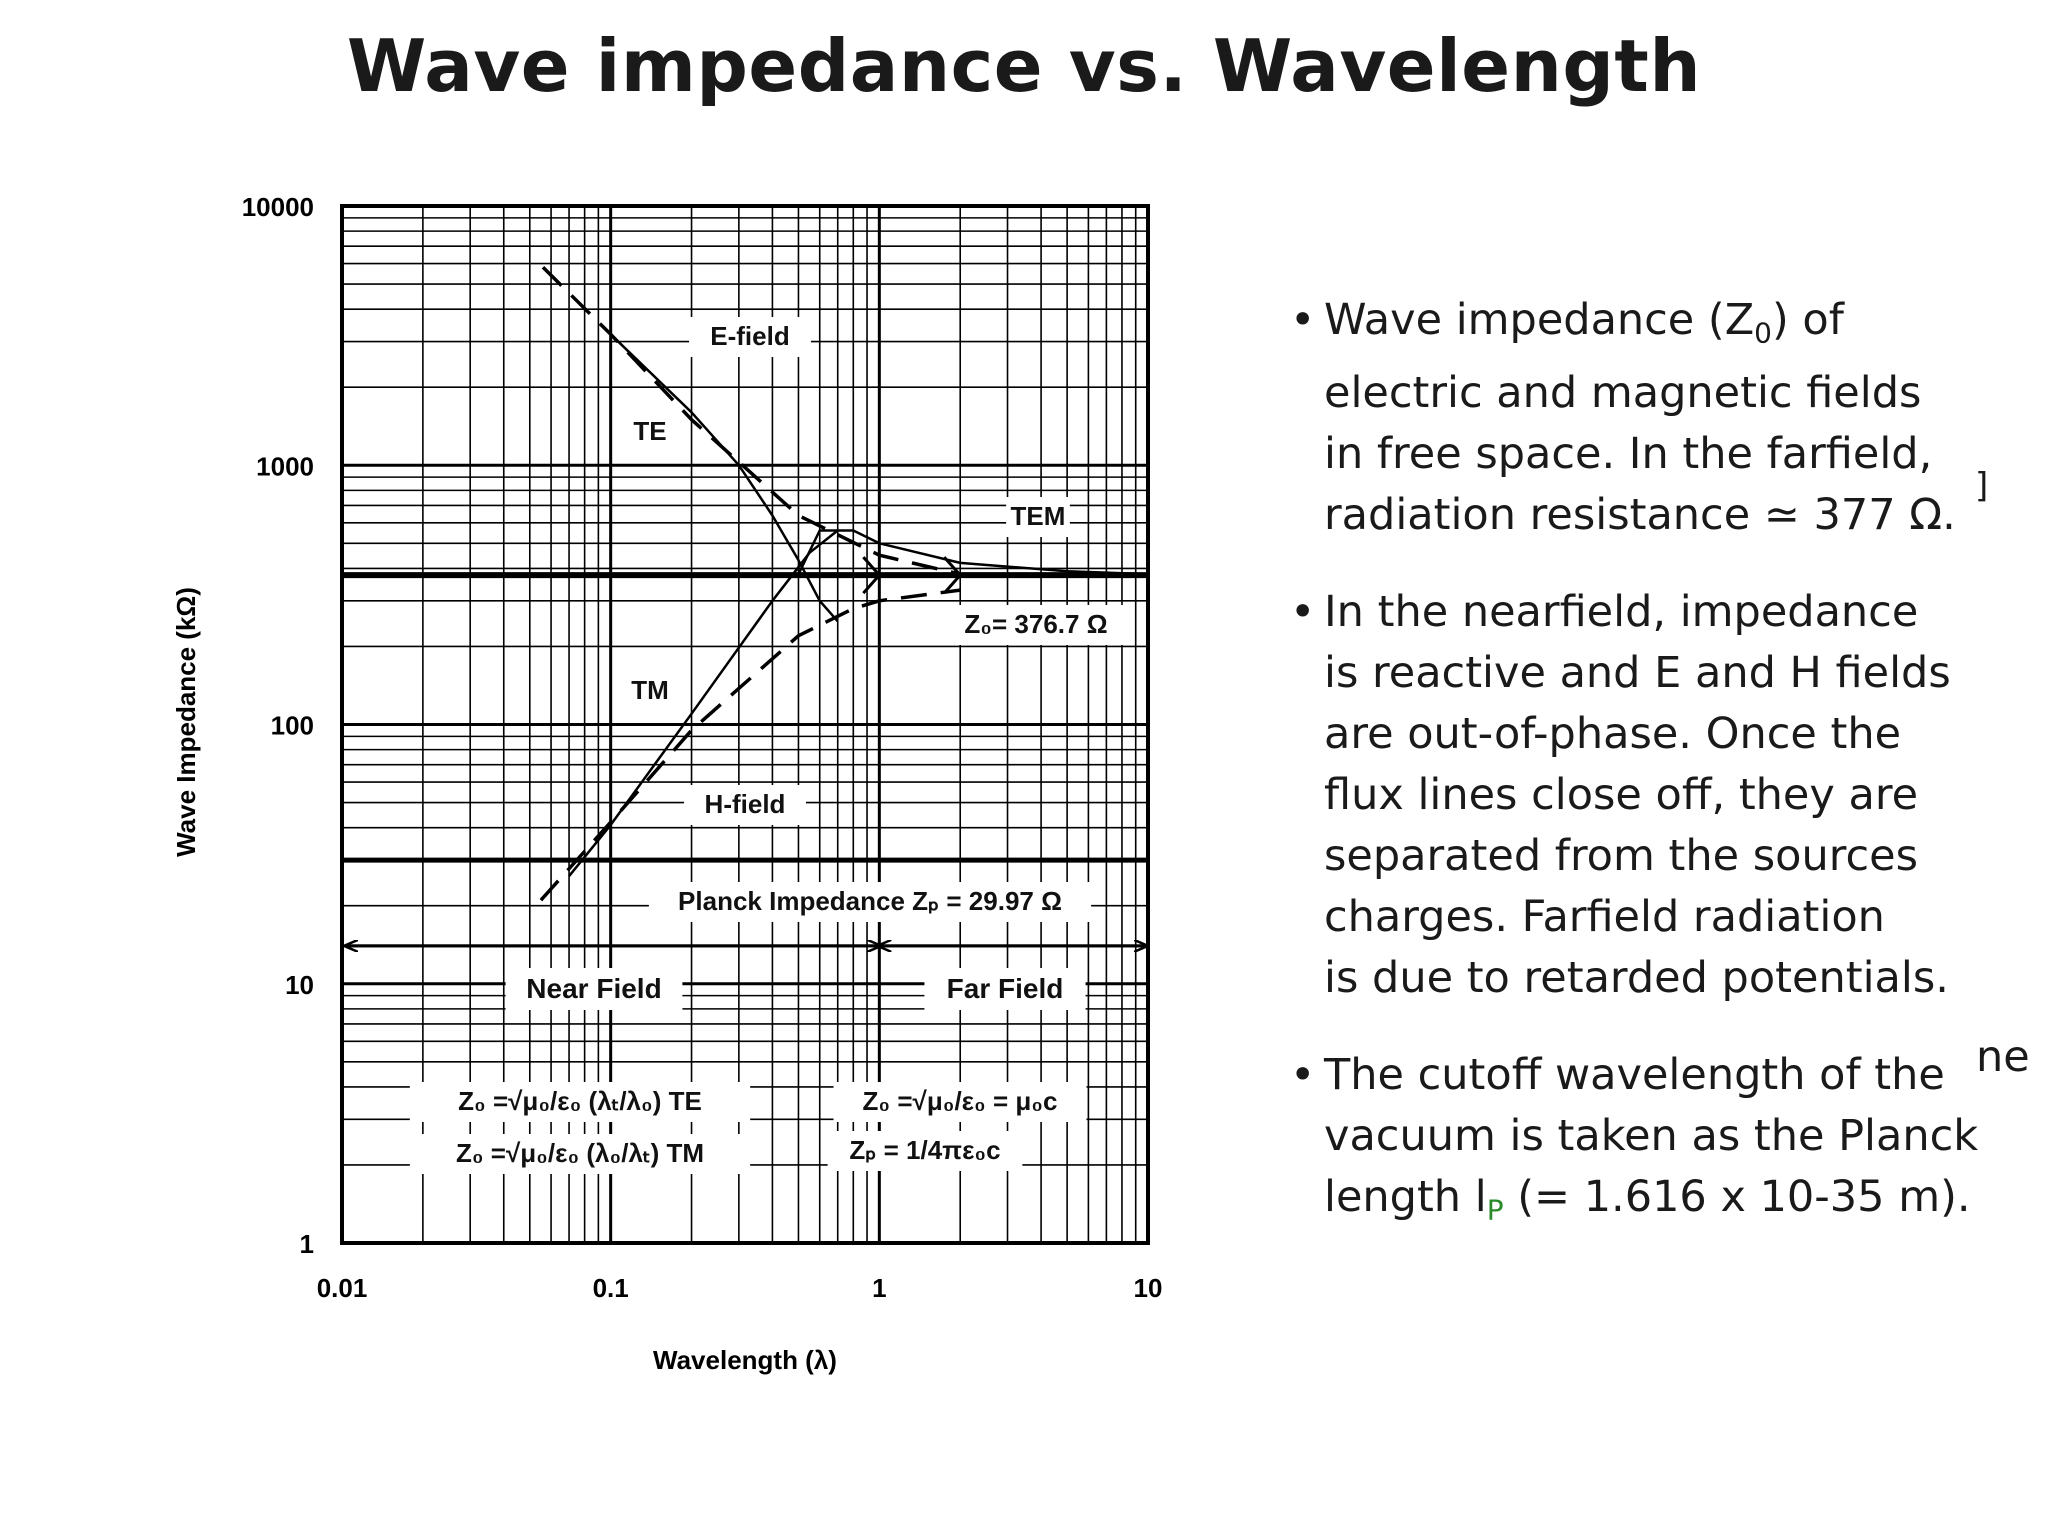  I want to click on label-formula-tm-bg, so click(580, 1154).